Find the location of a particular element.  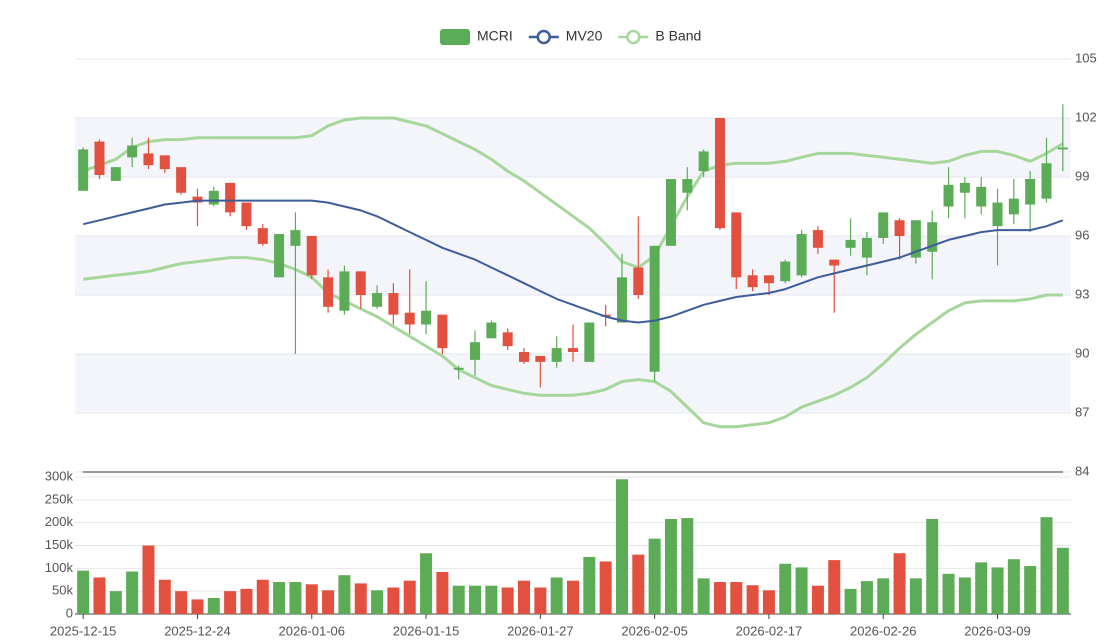

x-tick-label: 2026-02-05 is located at coordinates (654, 630).